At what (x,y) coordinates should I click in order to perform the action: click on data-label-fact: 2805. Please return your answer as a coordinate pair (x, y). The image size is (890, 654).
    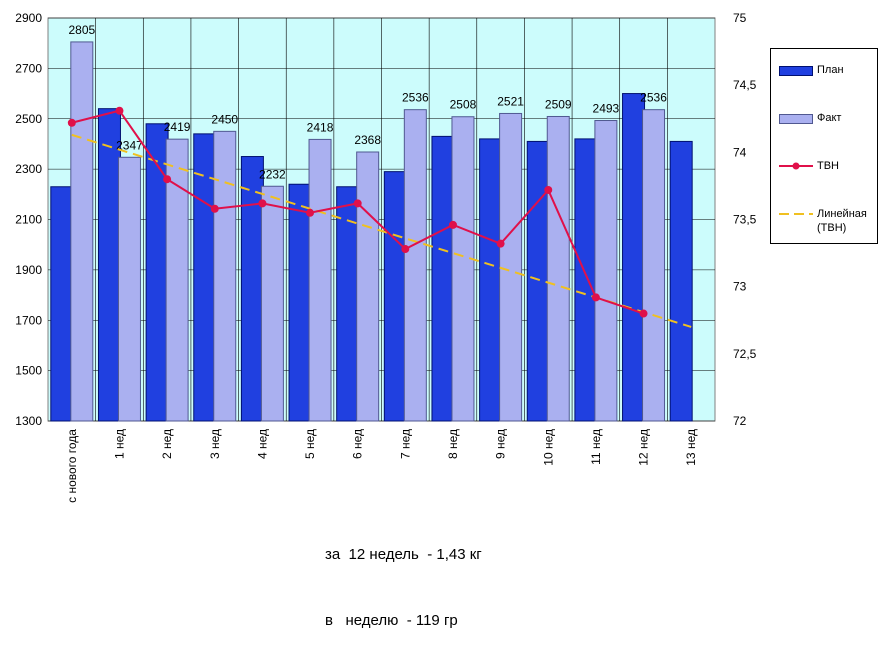
    Looking at the image, I should click on (81, 30).